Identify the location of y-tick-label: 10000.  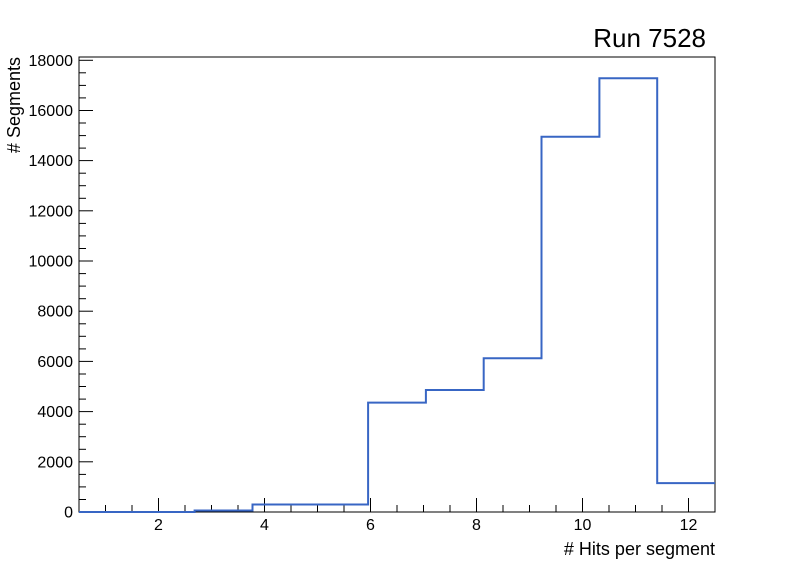
(51, 262).